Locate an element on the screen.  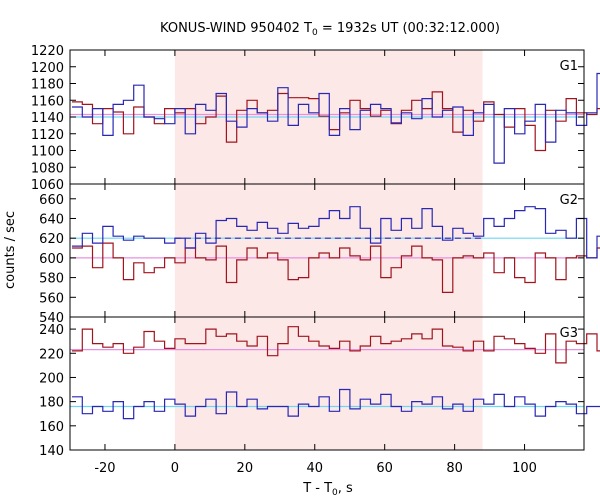
x-tick-label: 100 is located at coordinates (524, 468).